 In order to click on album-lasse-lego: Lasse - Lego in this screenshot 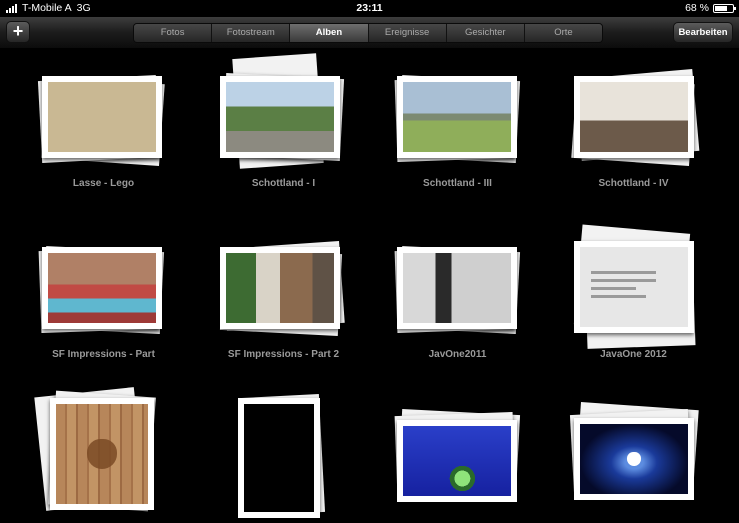, I will do `click(103, 150)`.